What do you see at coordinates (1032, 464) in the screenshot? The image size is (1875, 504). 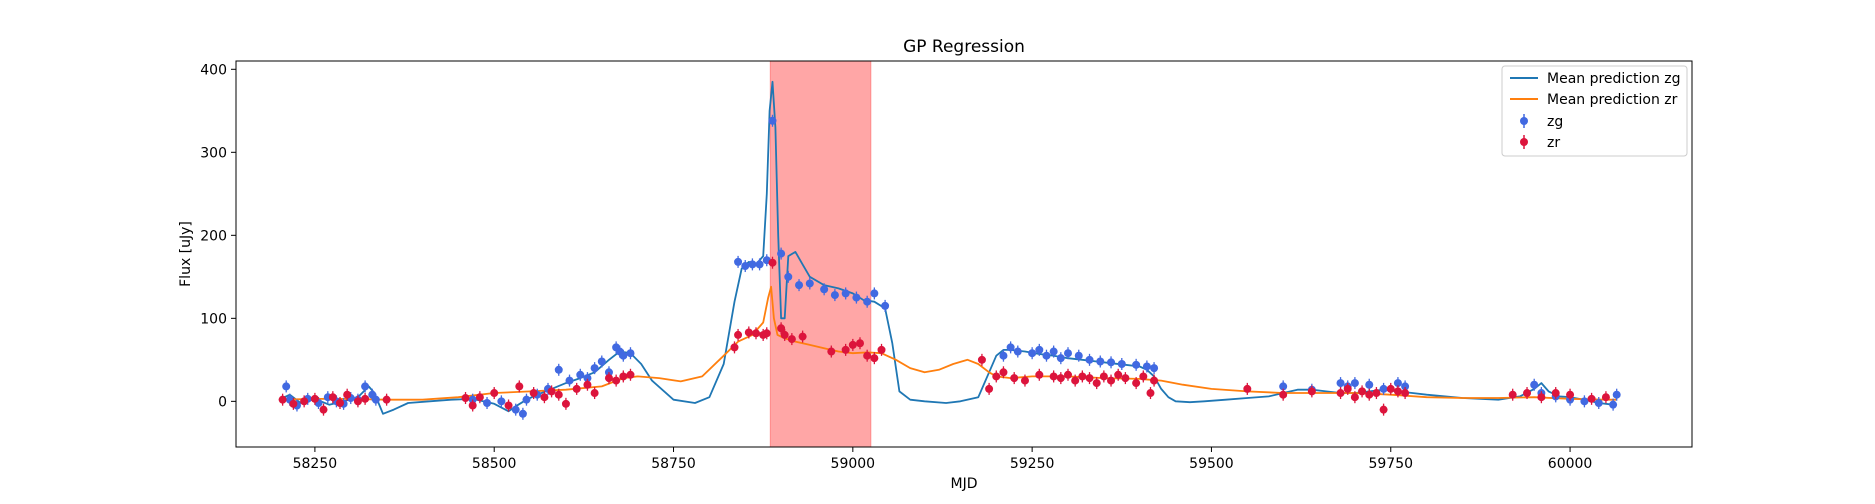 I see `x-tick-label: 59250` at bounding box center [1032, 464].